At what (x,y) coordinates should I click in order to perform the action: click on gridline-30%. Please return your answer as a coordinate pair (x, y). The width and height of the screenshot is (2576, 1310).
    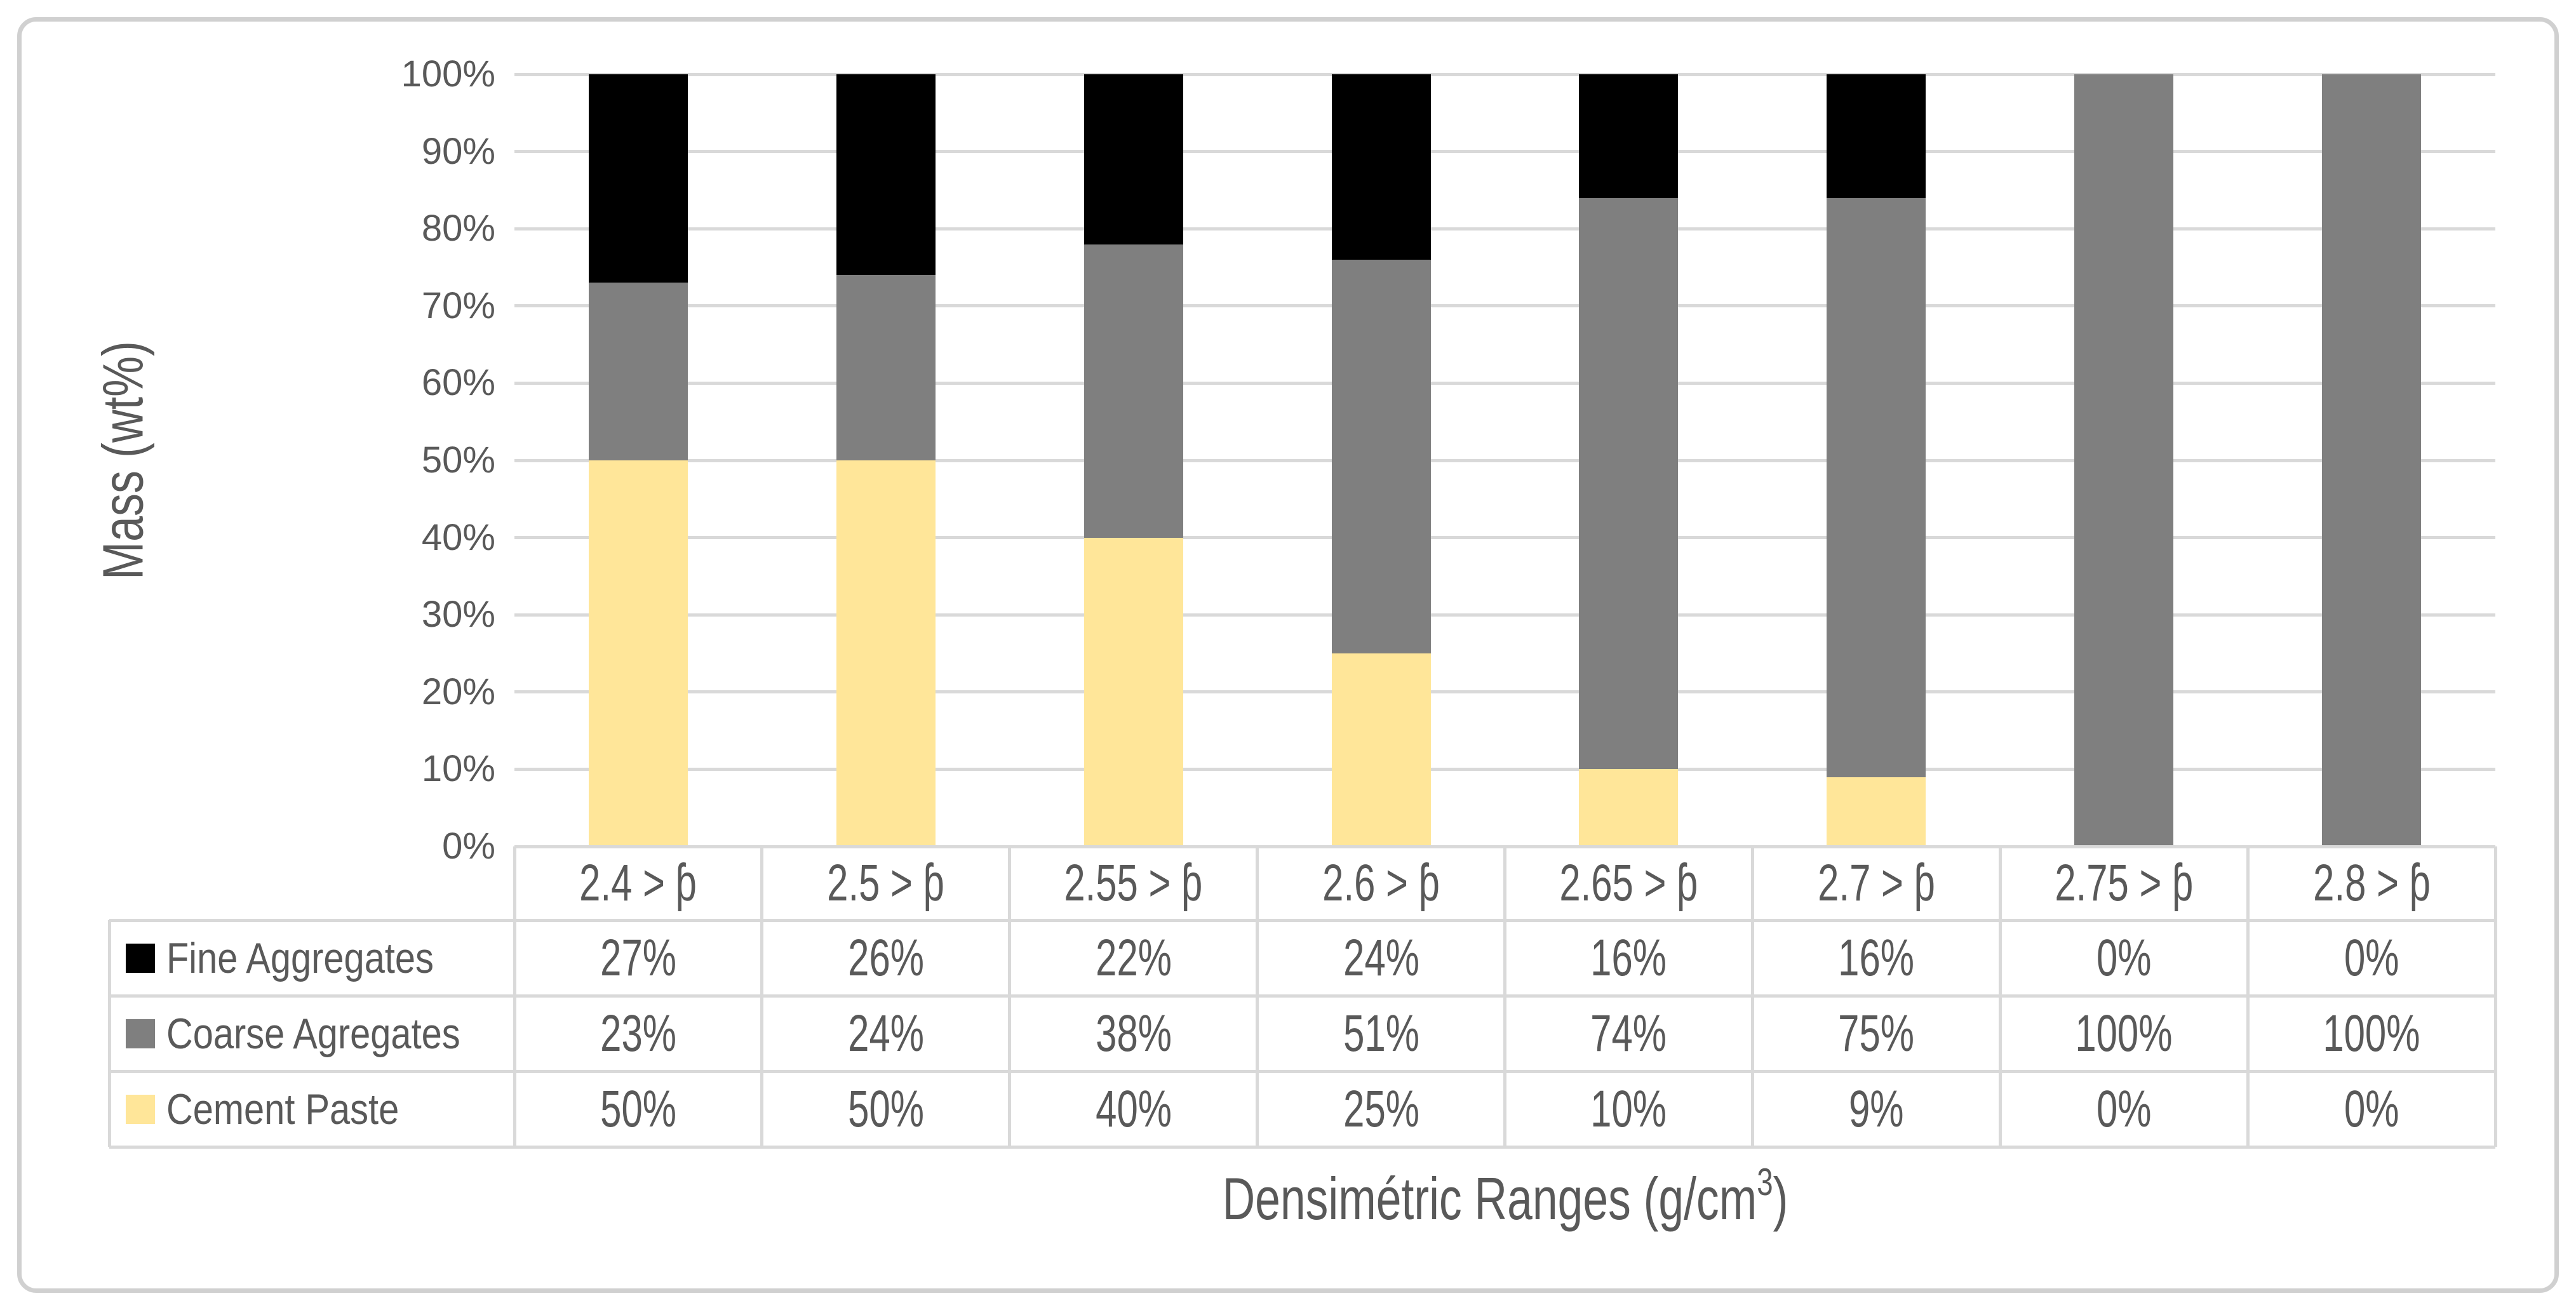
    Looking at the image, I should click on (1504, 615).